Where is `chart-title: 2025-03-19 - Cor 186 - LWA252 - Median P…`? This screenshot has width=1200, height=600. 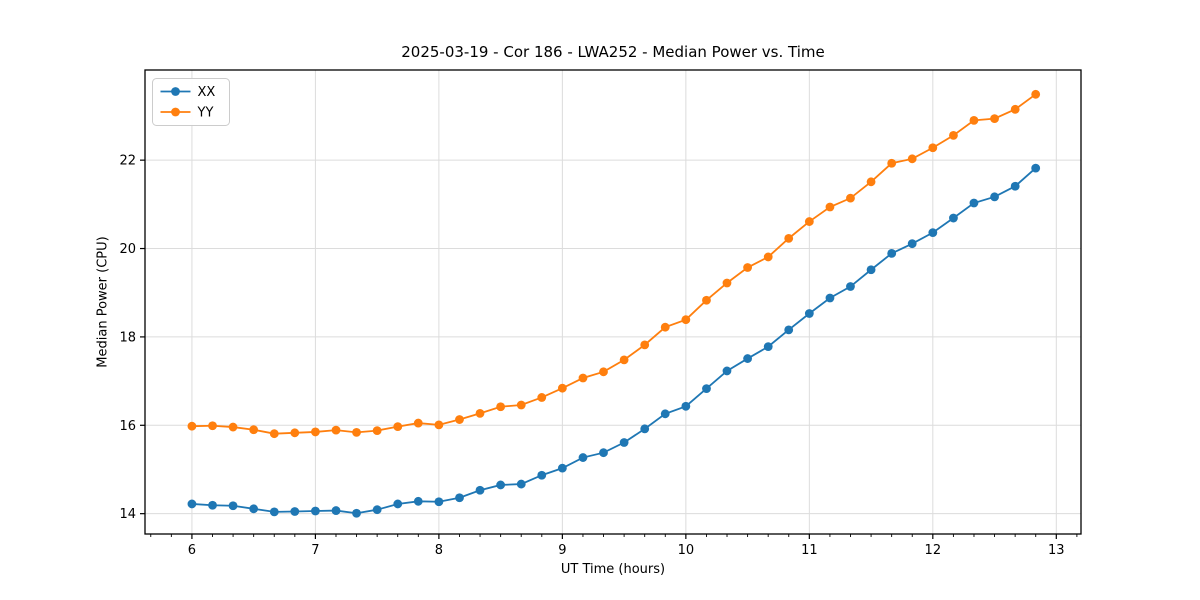 chart-title: 2025-03-19 - Cor 186 - LWA252 - Median P… is located at coordinates (613, 52).